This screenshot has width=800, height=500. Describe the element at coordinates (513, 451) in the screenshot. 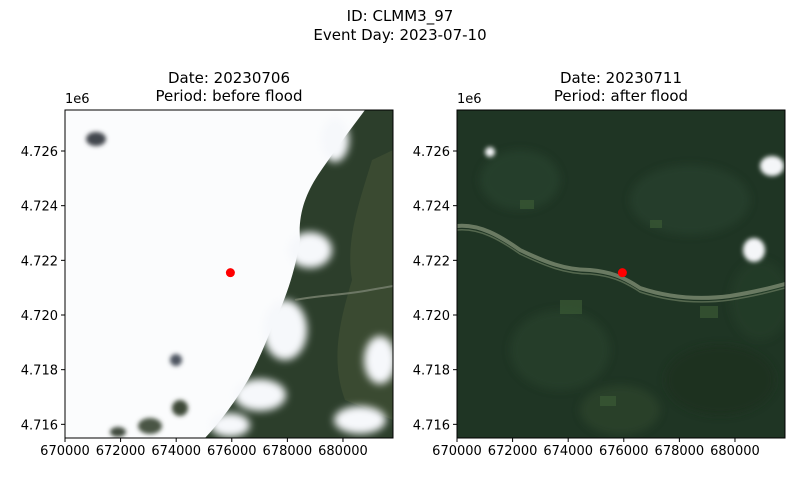

I see `panel-2-x-tick-label: 672000` at that location.